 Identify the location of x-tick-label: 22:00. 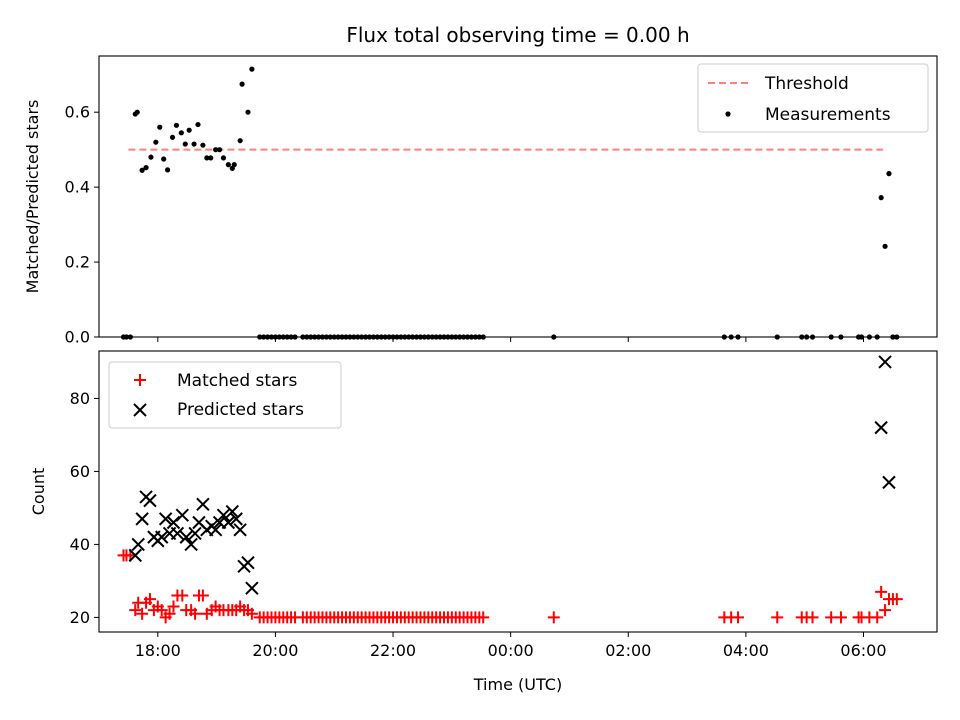
(393, 650).